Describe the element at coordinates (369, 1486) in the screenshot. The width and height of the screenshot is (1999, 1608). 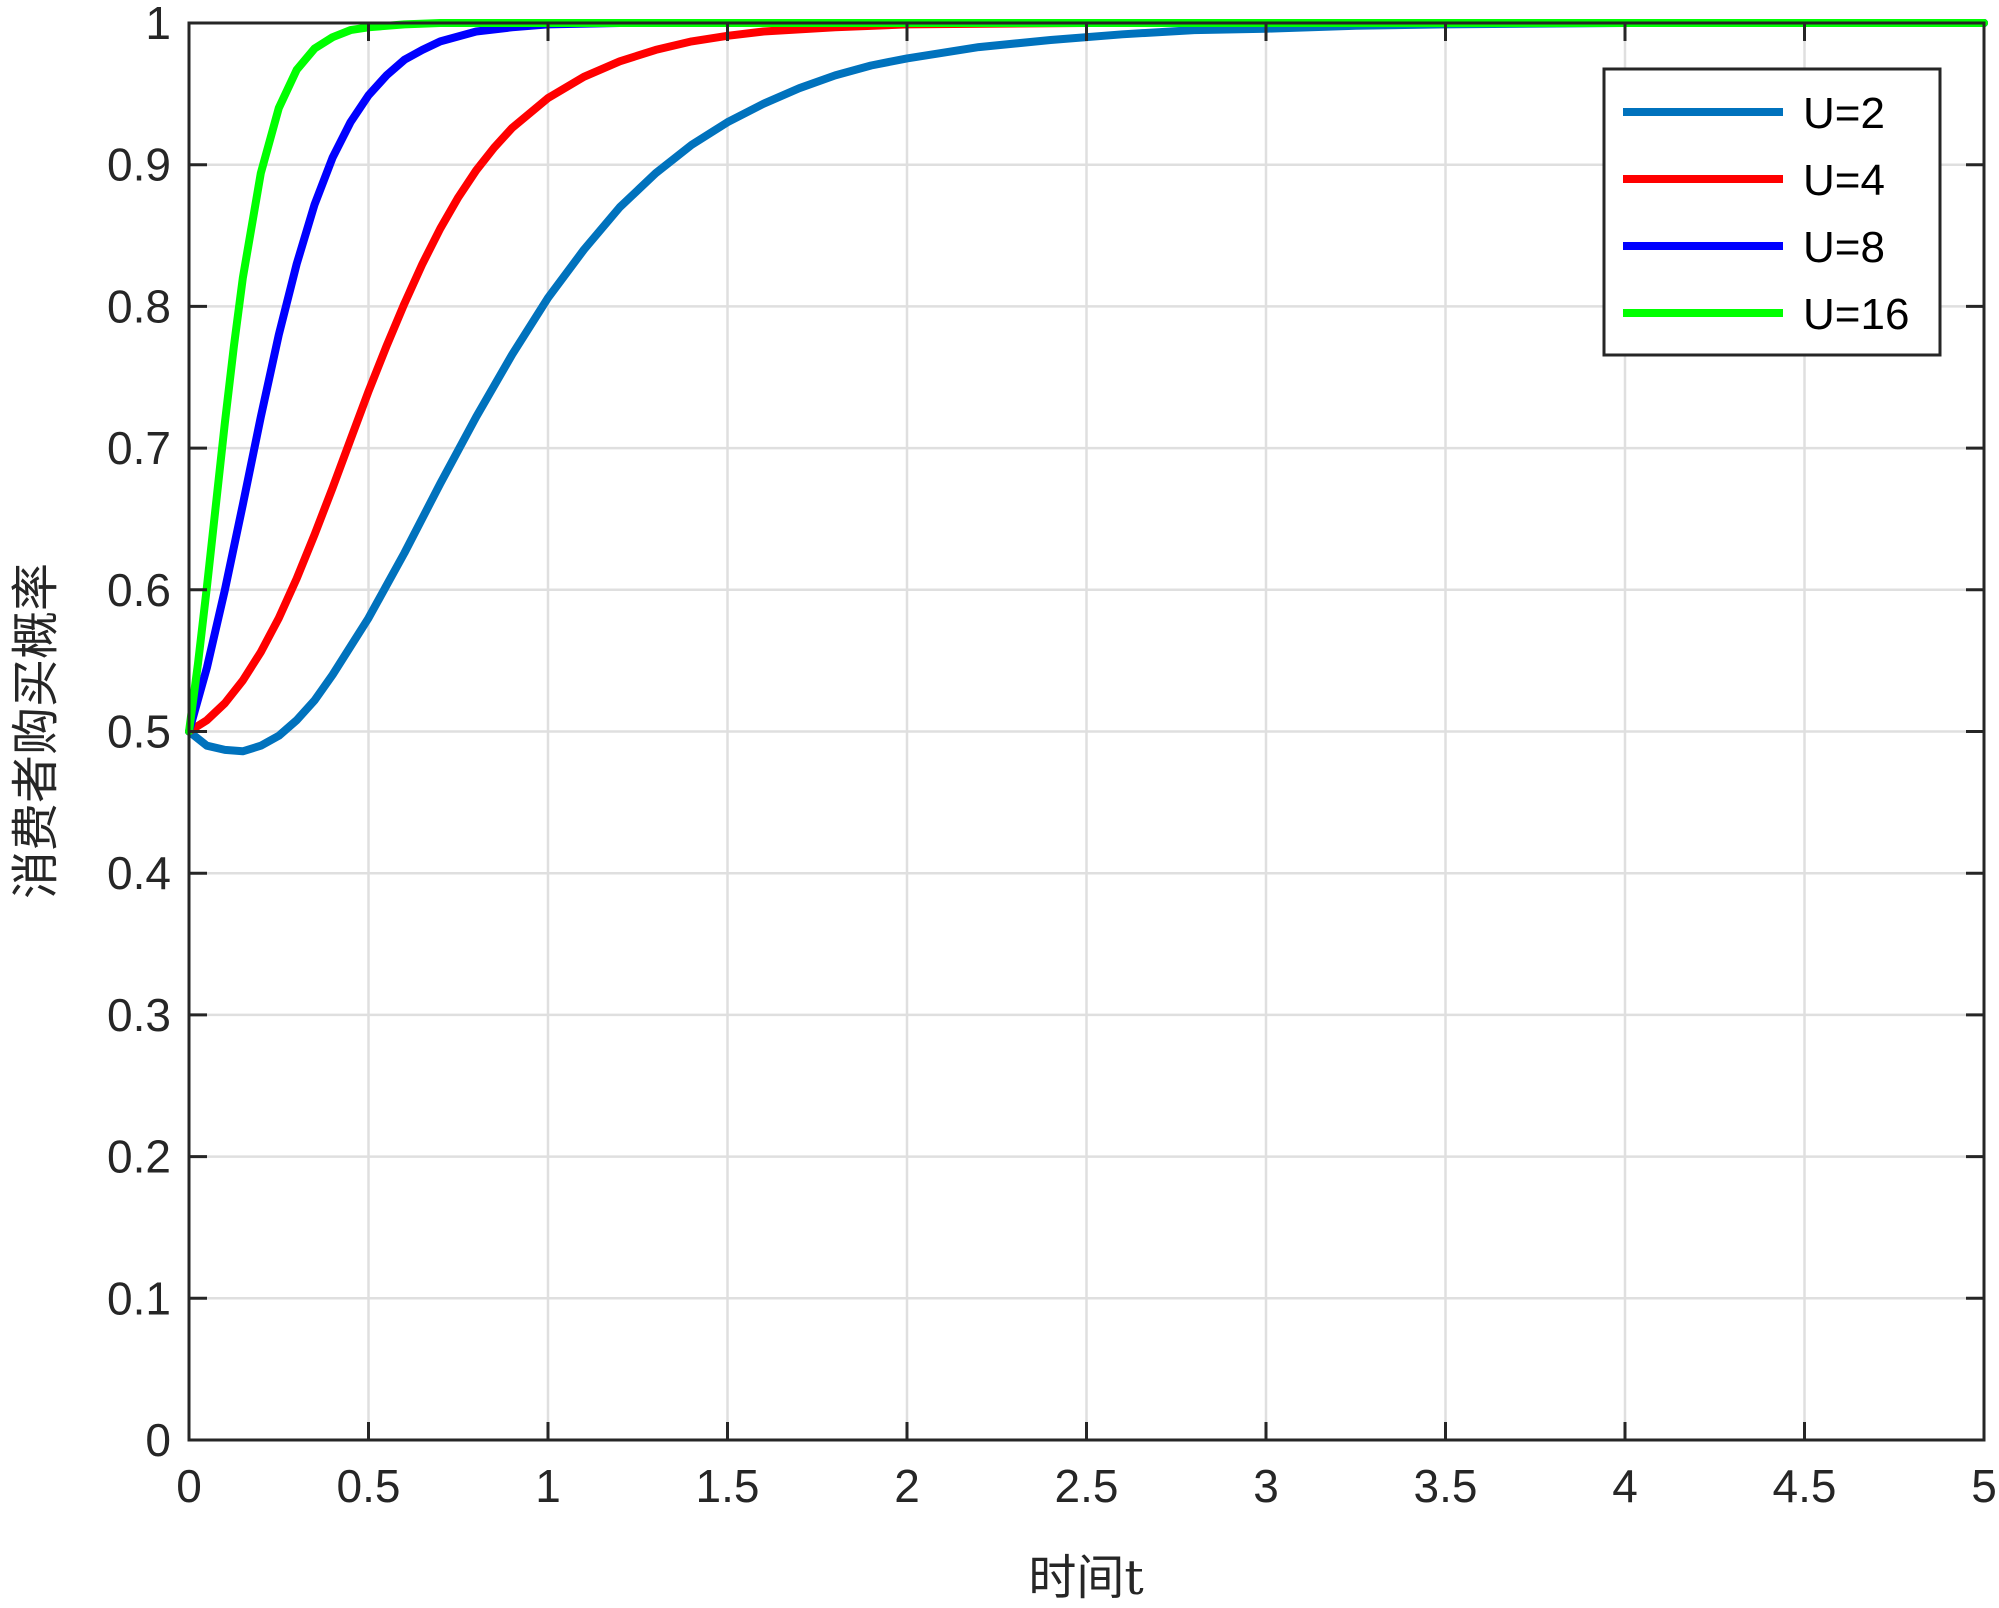
I see `x-tick-label: 0.5` at that location.